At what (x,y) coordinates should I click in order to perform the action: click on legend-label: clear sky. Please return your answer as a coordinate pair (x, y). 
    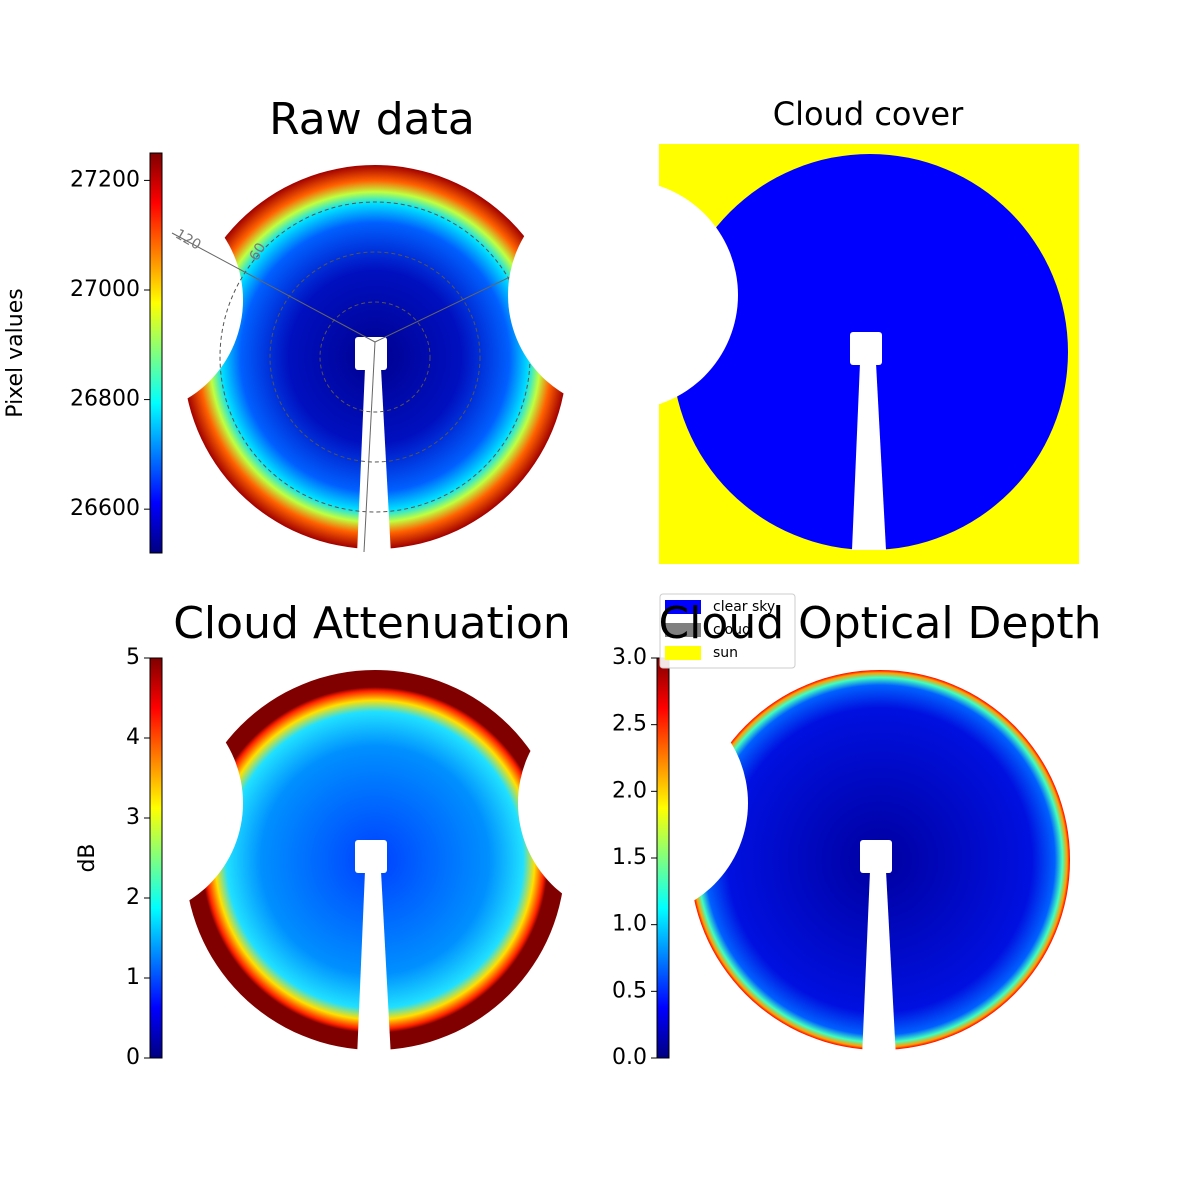
    Looking at the image, I should click on (744, 607).